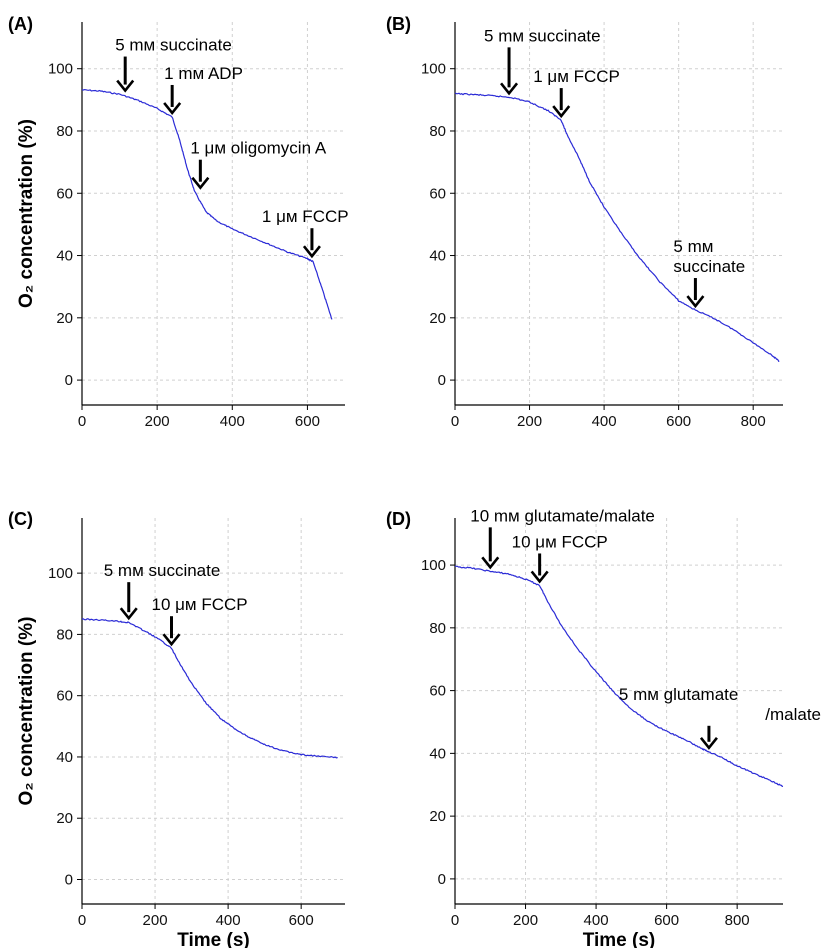 The height and width of the screenshot is (948, 826). I want to click on panel-label: (A), so click(20, 24).